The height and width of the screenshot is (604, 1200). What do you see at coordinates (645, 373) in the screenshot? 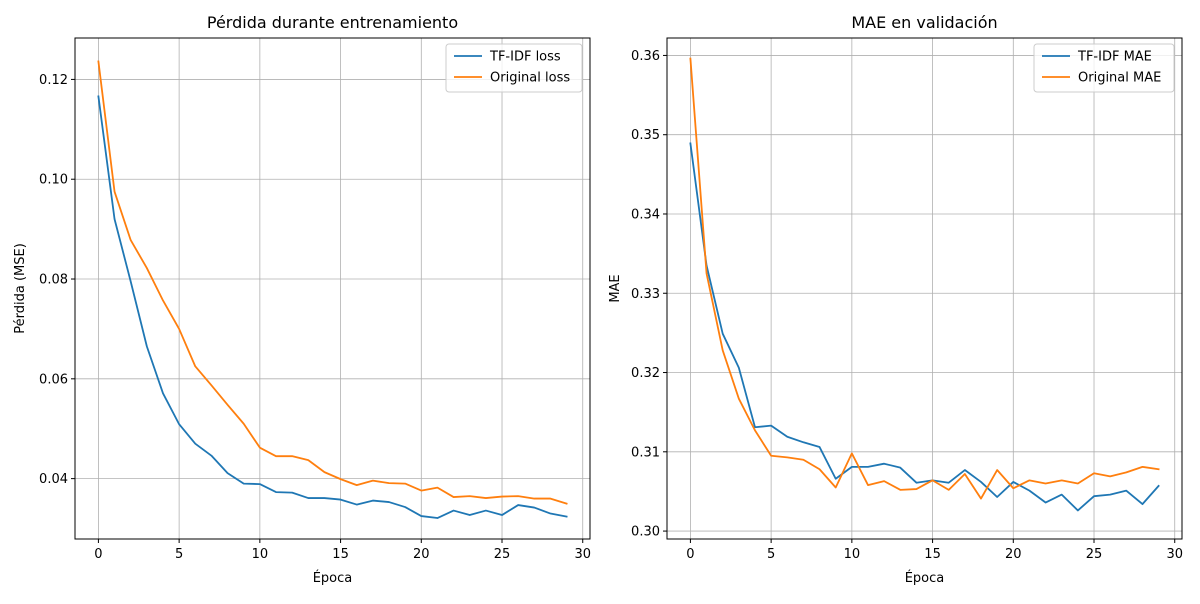
I see `y-tick-label: 0.32` at bounding box center [645, 373].